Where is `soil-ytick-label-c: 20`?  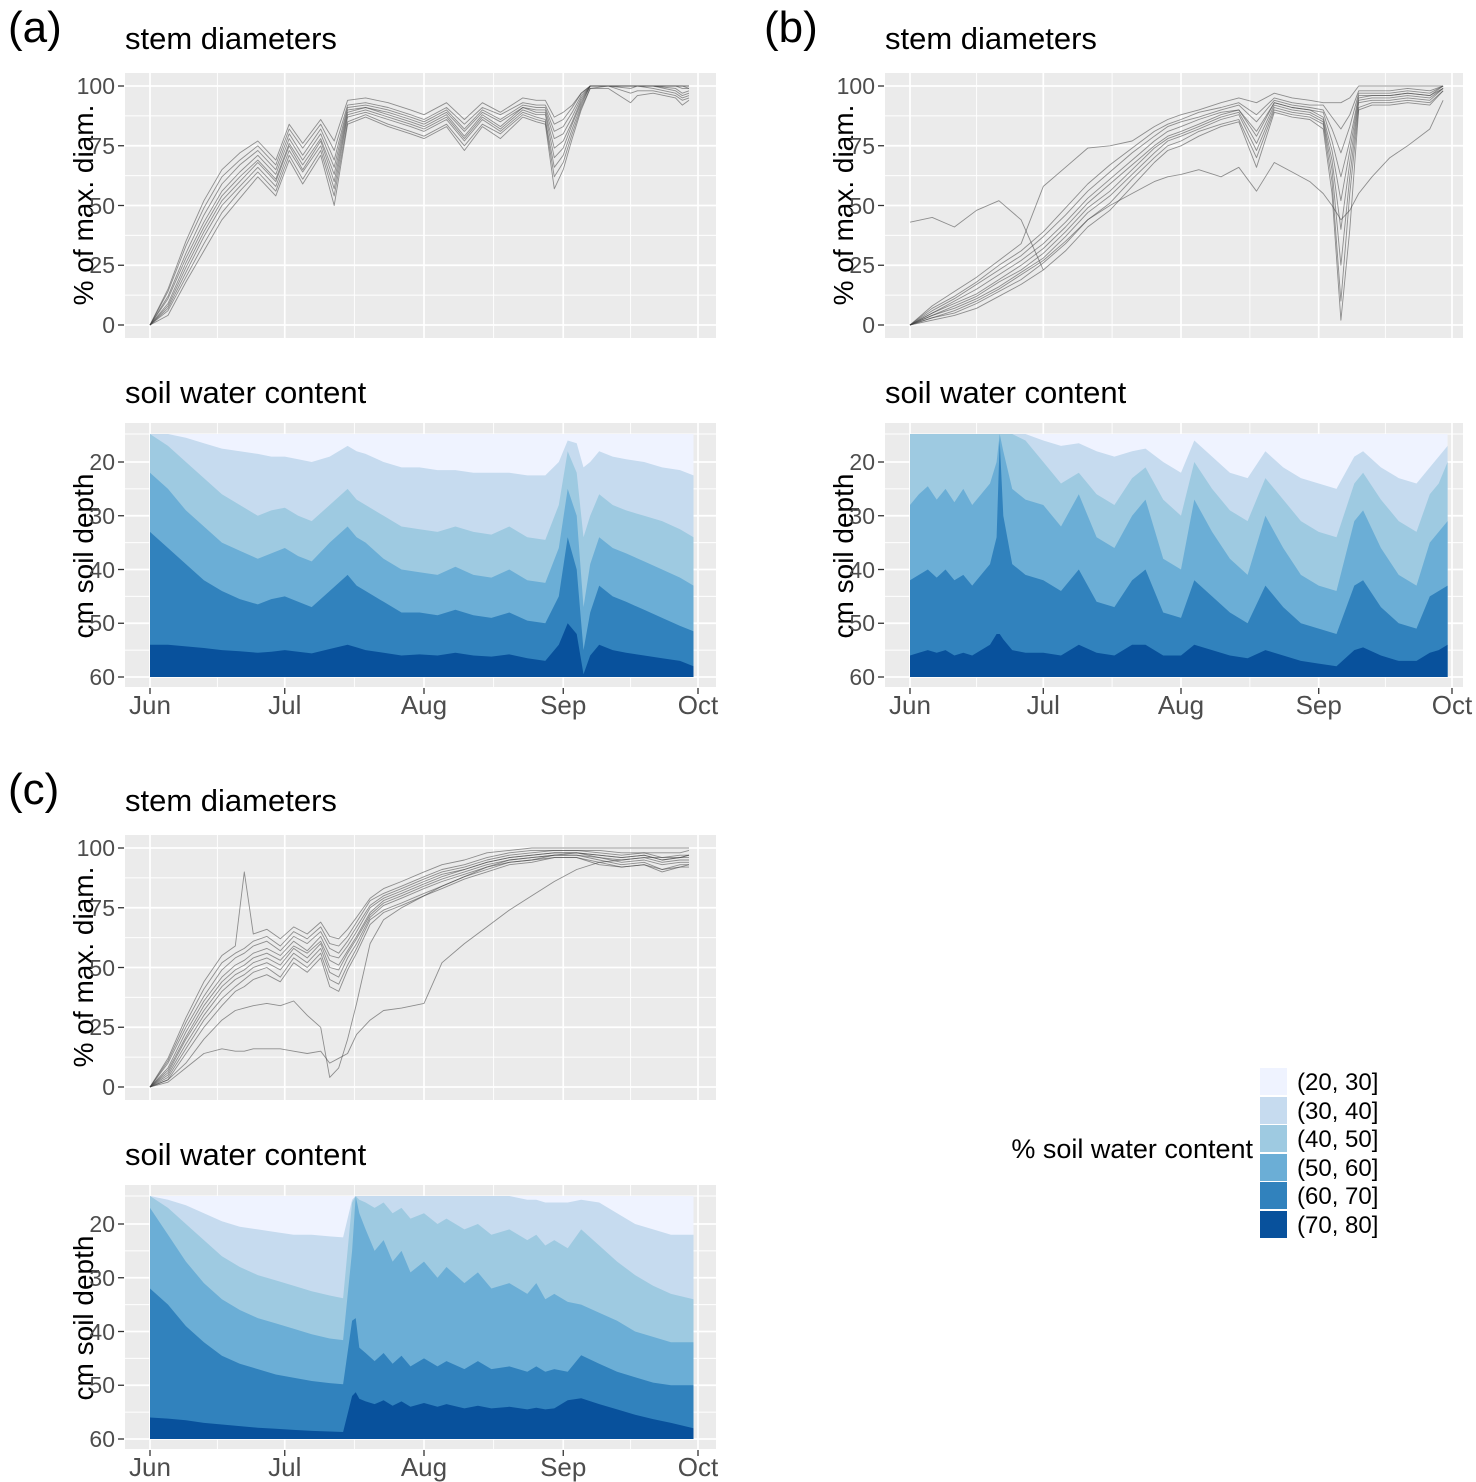 soil-ytick-label-c: 20 is located at coordinates (102, 1224).